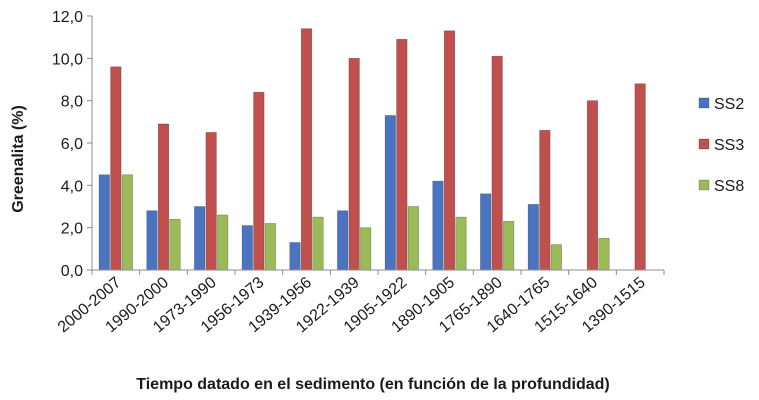 The image size is (759, 400). I want to click on legend: SS2 SS3 SS8, so click(721, 145).